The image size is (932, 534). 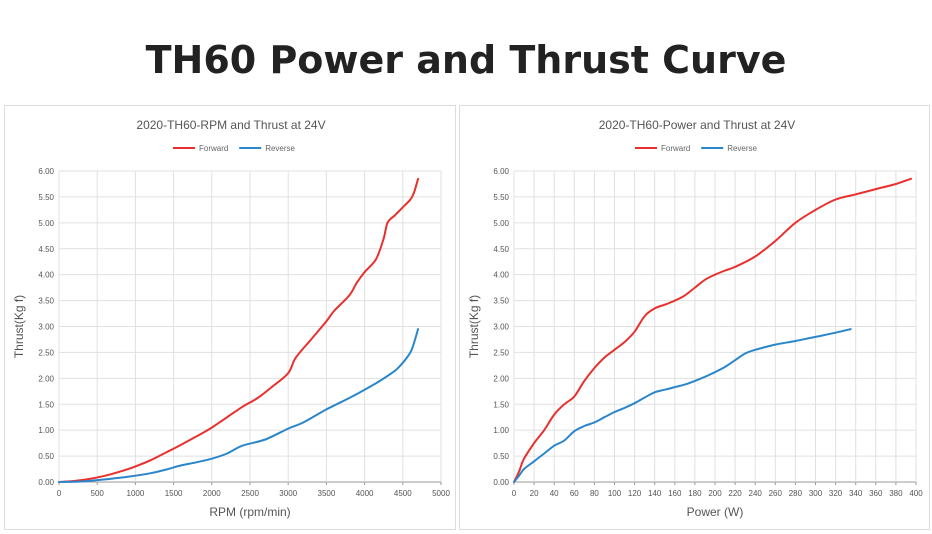 I want to click on x-tick-label: 5000, so click(x=441, y=493).